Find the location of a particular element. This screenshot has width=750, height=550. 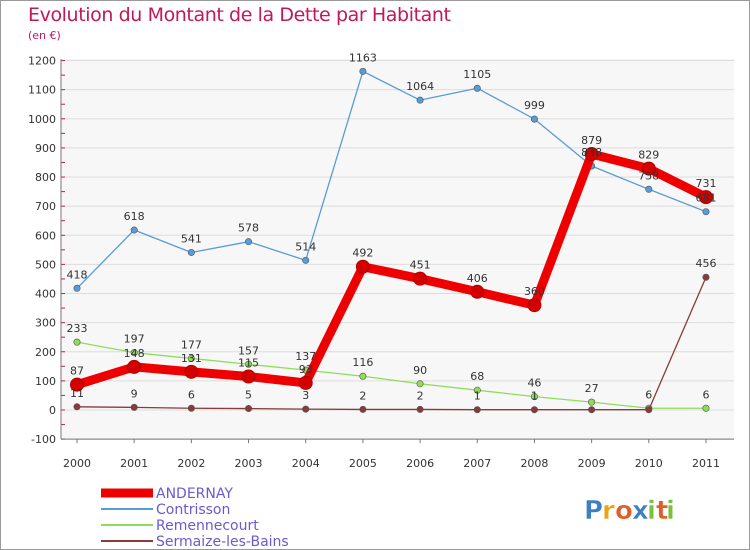

data-label: 1163 is located at coordinates (363, 57).